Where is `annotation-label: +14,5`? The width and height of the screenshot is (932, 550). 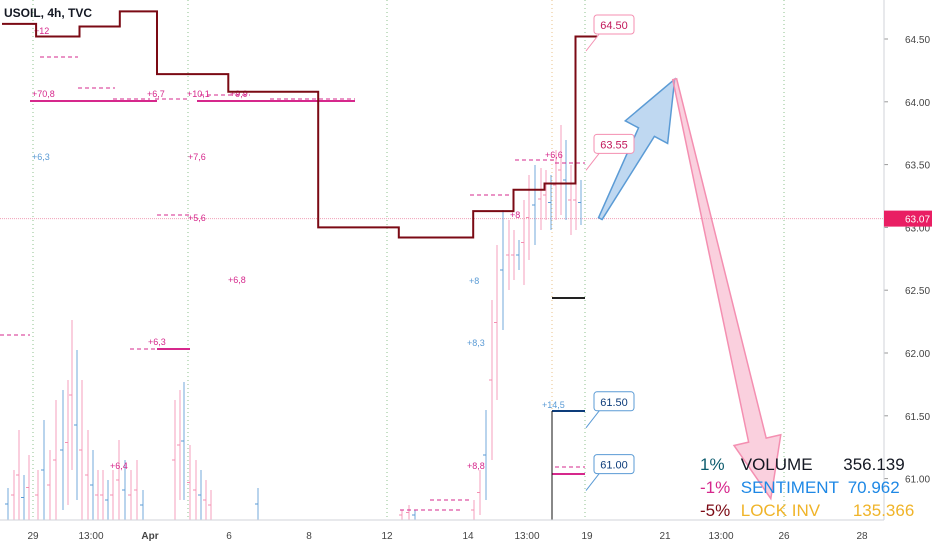
annotation-label: +14,5 is located at coordinates (553, 405).